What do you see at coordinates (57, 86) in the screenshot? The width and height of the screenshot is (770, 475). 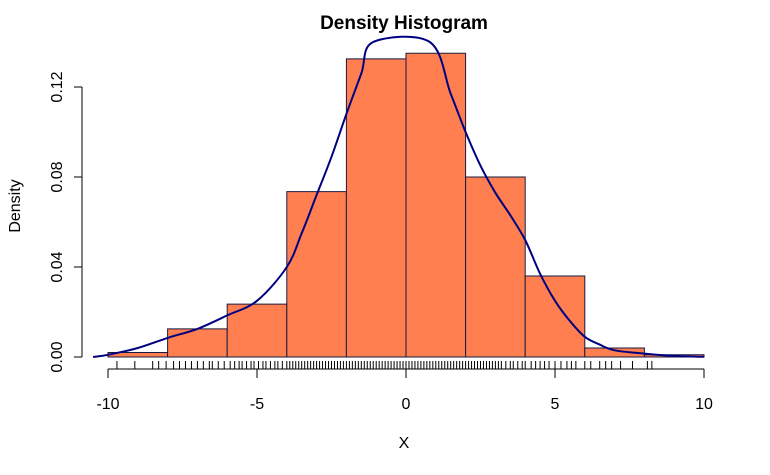 I see `y-tick-label: 0.12` at bounding box center [57, 86].